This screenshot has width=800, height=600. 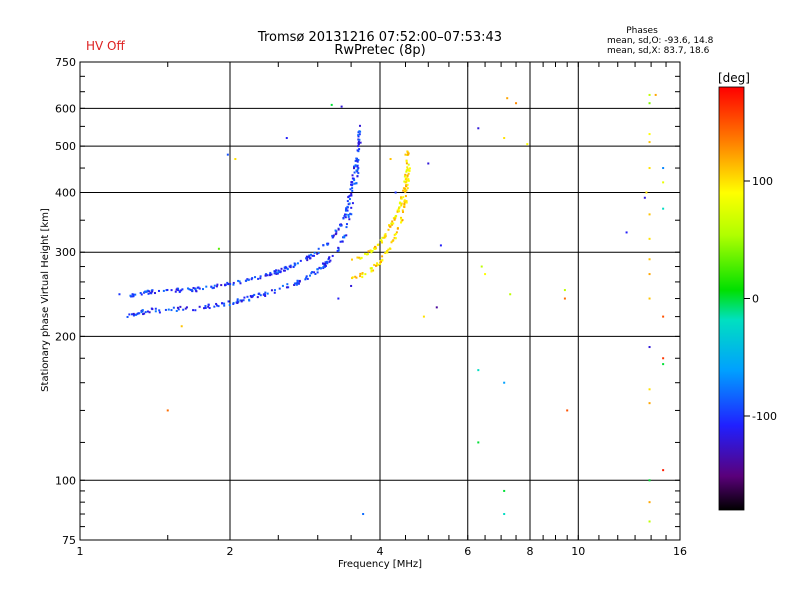 I want to click on x-tick-label: 4, so click(x=380, y=551).